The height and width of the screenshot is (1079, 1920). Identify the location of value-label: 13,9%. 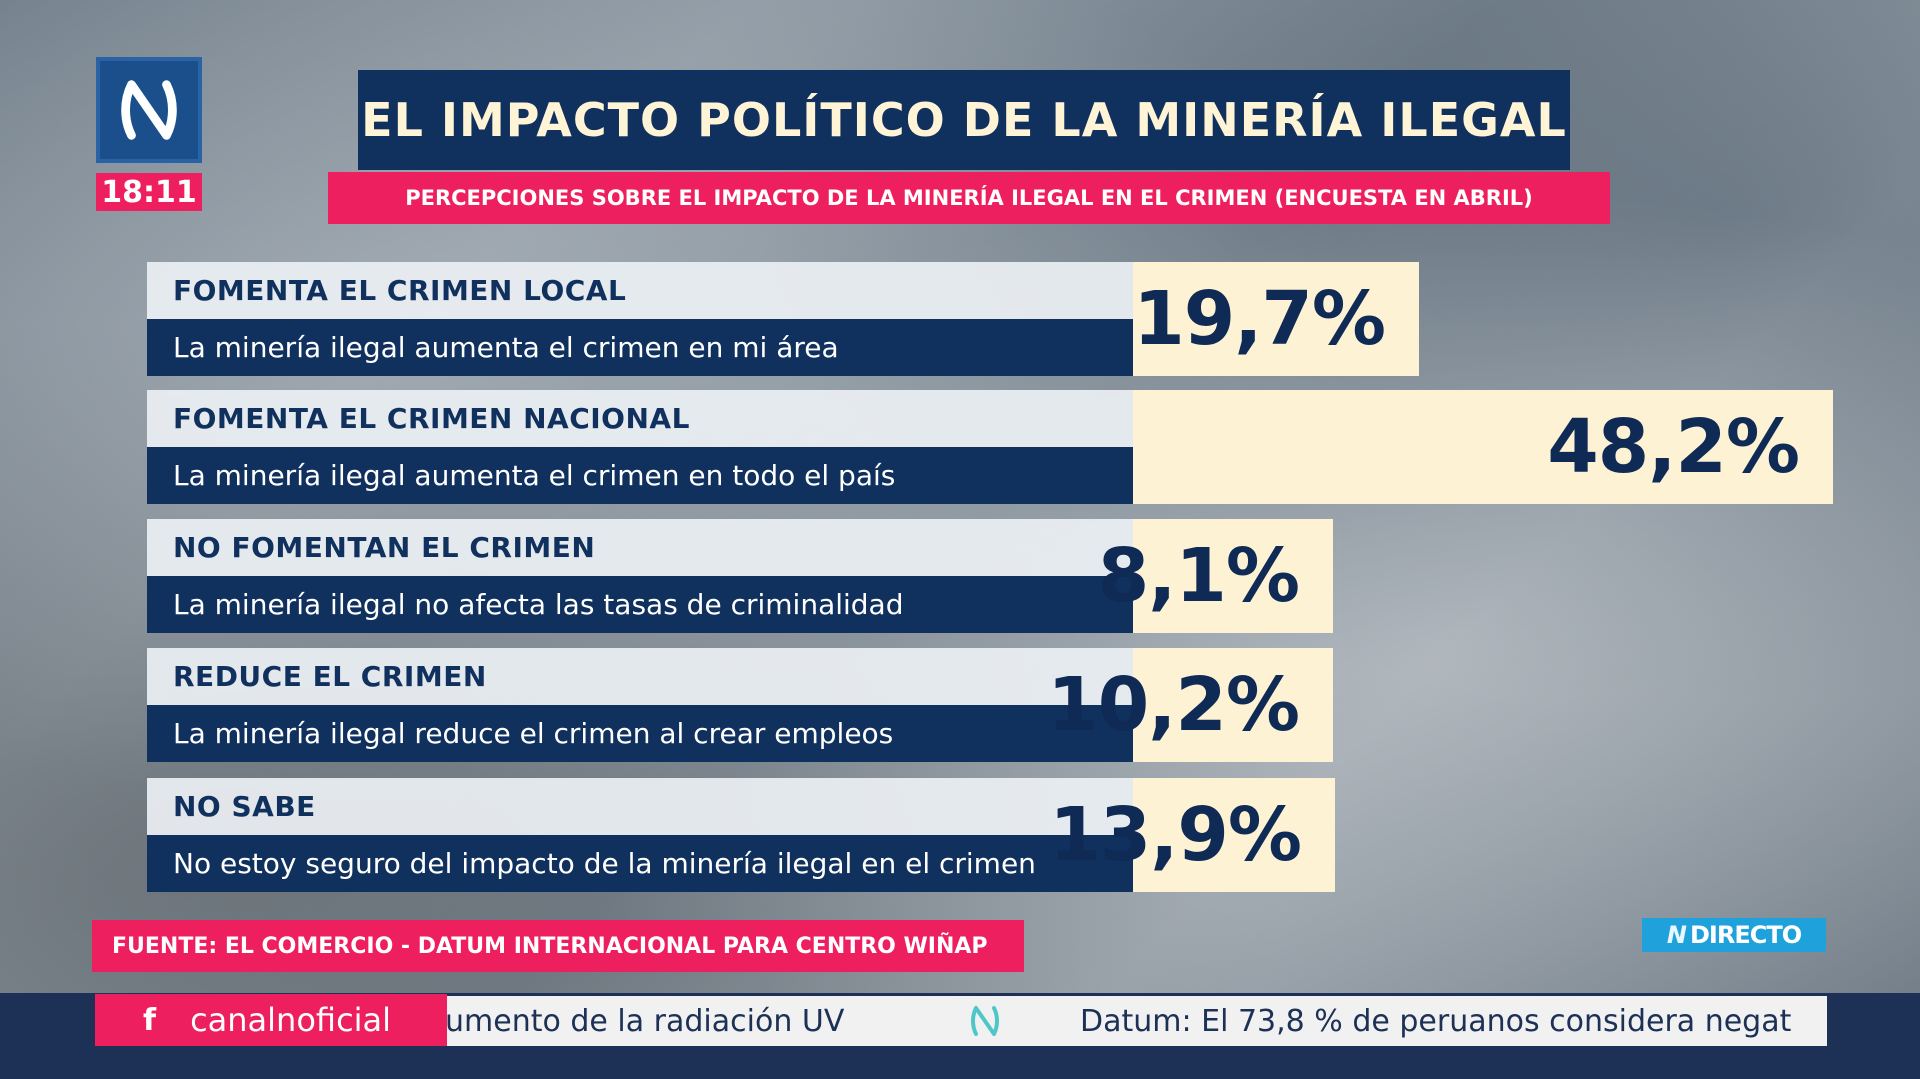
(1175, 835).